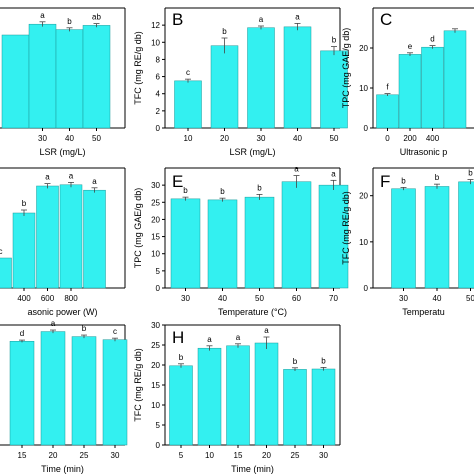  Describe the element at coordinates (155, 25) in the screenshot. I see `y-tick-label: 12` at that location.